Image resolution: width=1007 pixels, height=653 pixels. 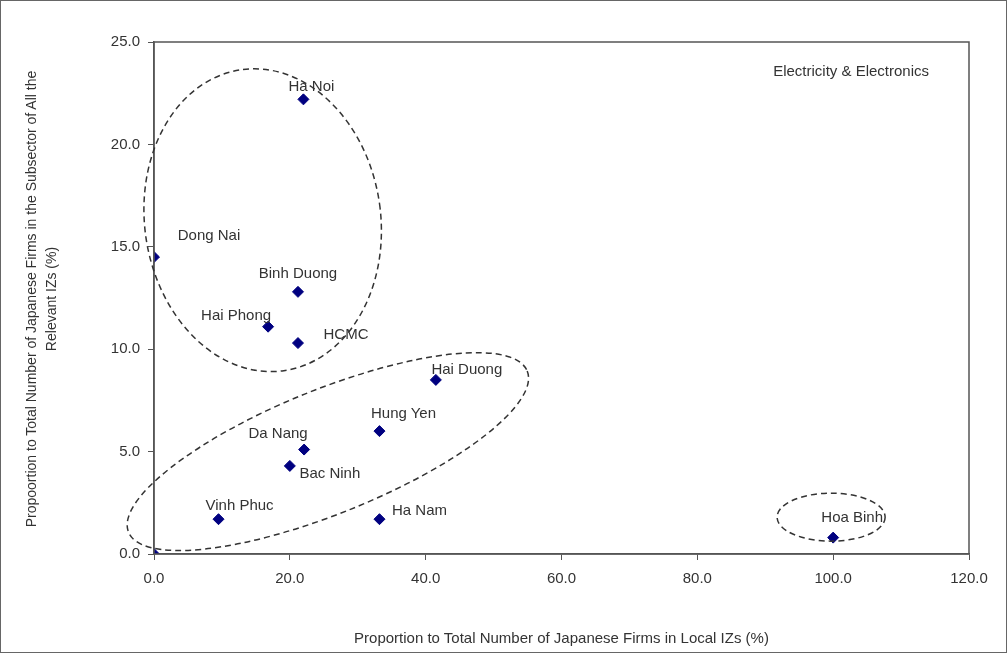 I want to click on x-axis-title: Proportion to Total Number of Japanese Firms in Local IZs (%), so click(x=561, y=638).